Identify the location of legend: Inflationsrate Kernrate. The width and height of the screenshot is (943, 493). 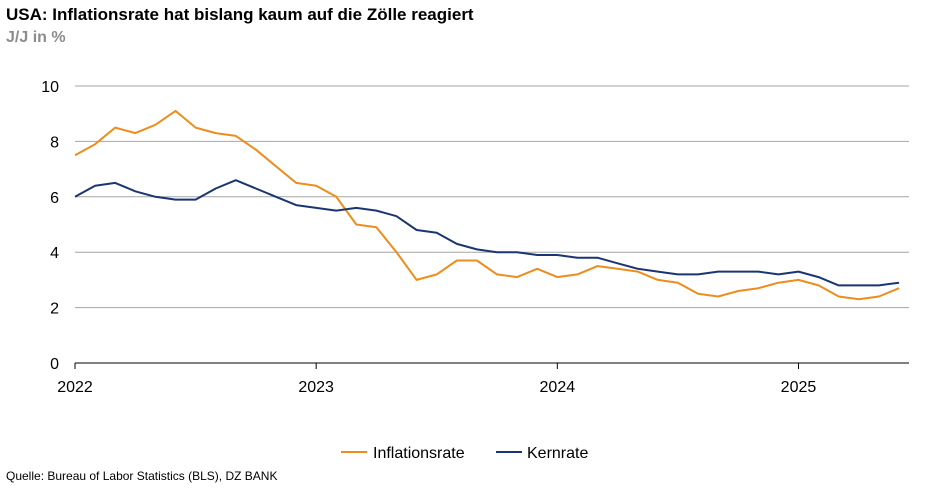
(464, 453).